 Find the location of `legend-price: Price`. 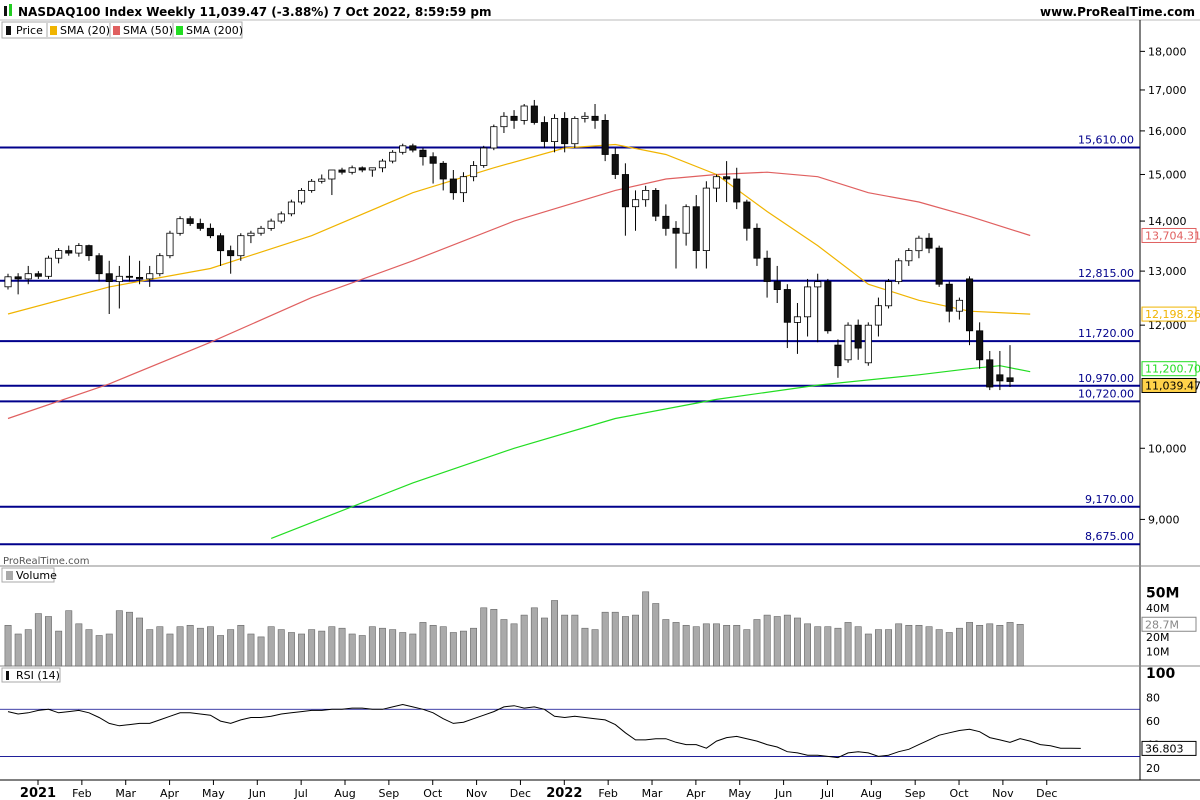

legend-price: Price is located at coordinates (29, 30).